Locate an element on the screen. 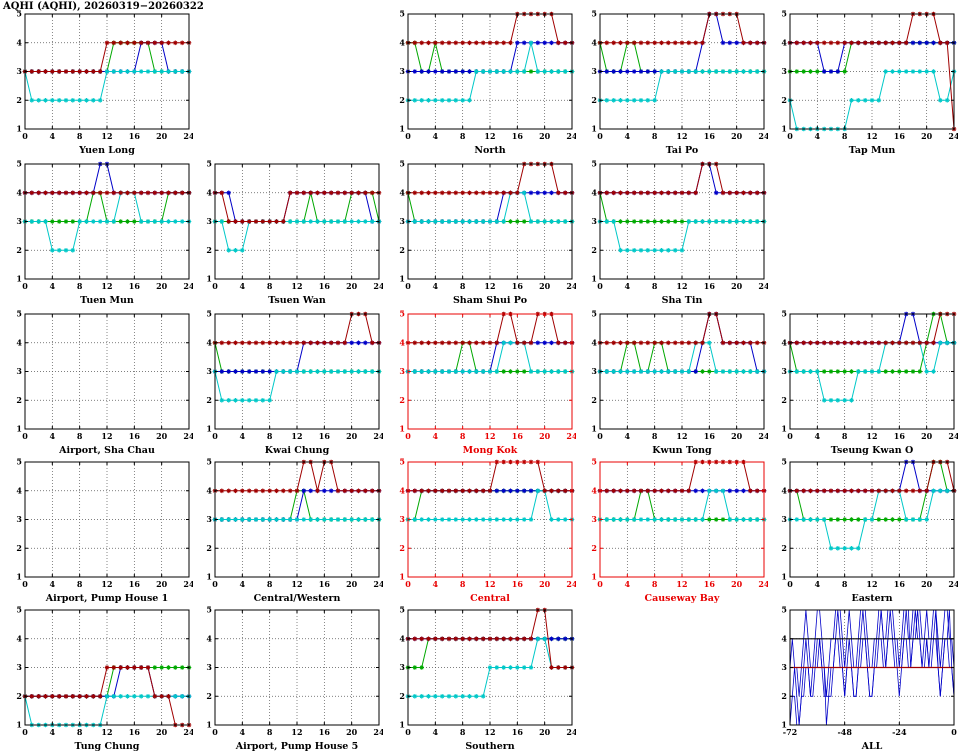  chart-title-tung-chung: Tung Chung is located at coordinates (107, 746).